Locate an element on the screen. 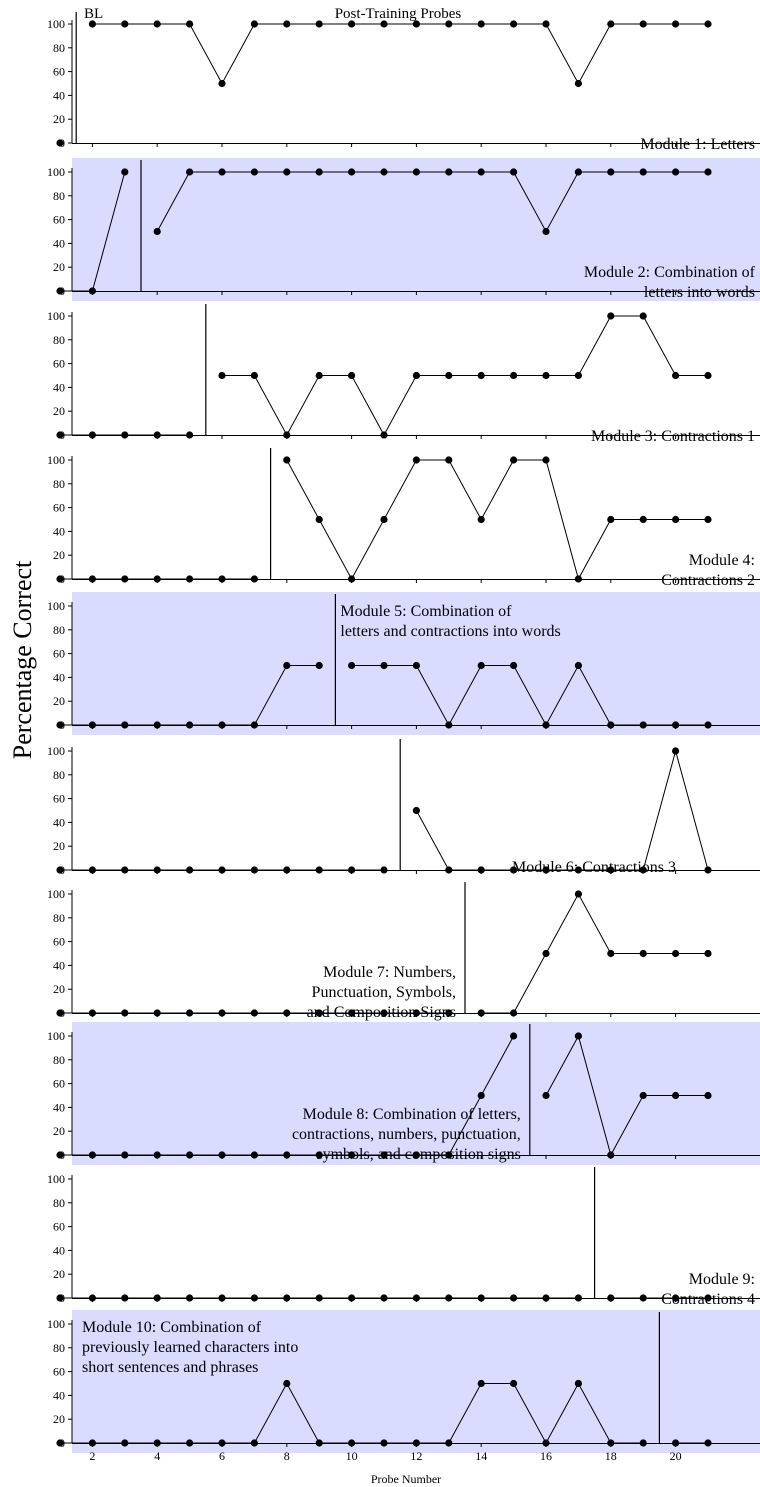 The width and height of the screenshot is (760, 1487). module-label-line: letters and contractions into words is located at coordinates (450, 631).